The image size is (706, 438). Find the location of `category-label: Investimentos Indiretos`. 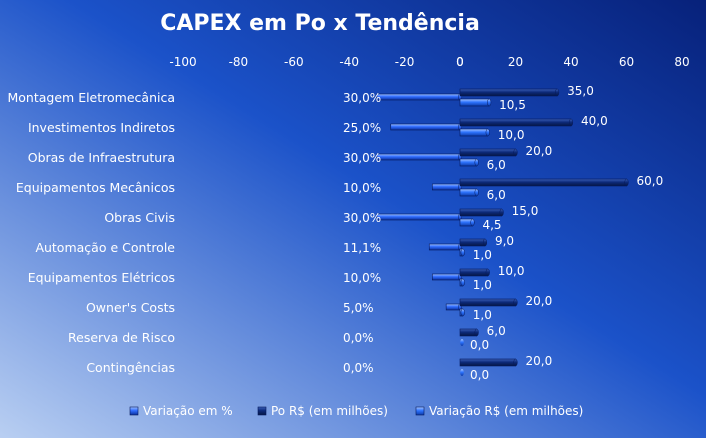

category-label: Investimentos Indiretos is located at coordinates (101, 127).